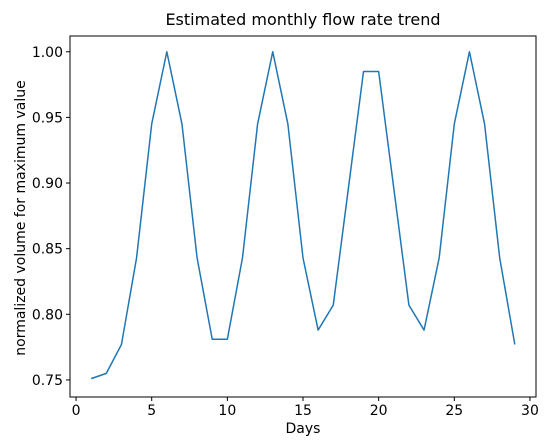  I want to click on x-axis-label: Days, so click(303, 429).